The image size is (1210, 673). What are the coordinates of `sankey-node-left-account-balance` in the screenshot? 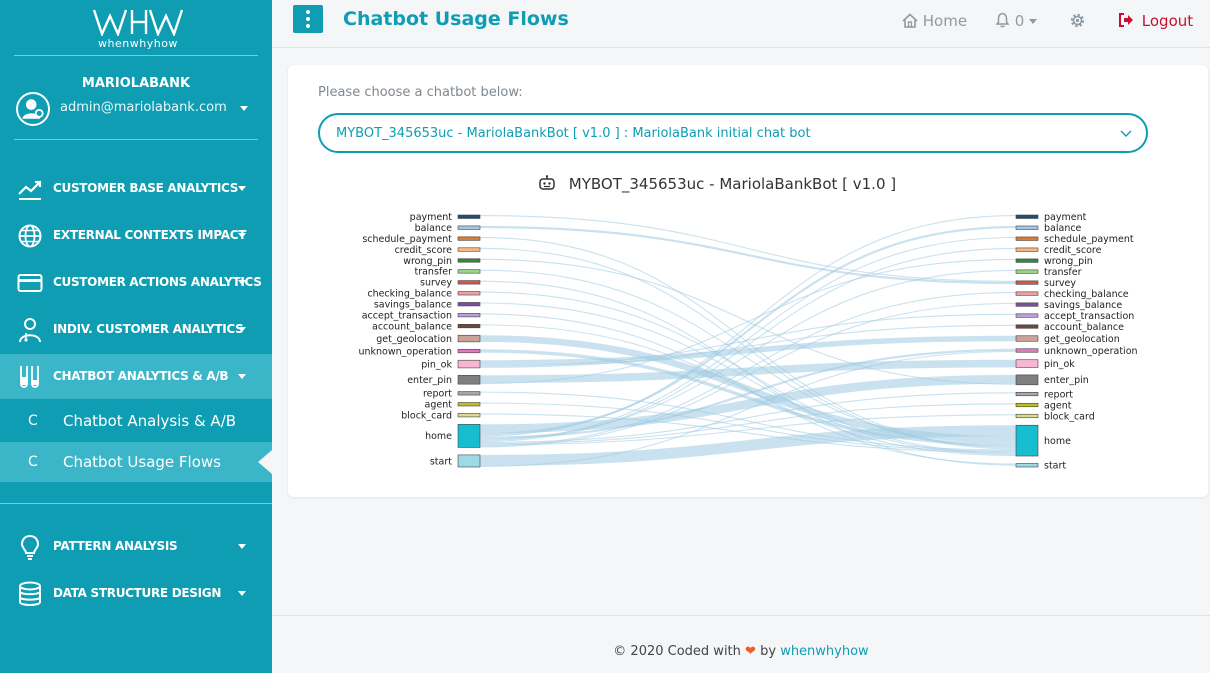 It's located at (469, 326).